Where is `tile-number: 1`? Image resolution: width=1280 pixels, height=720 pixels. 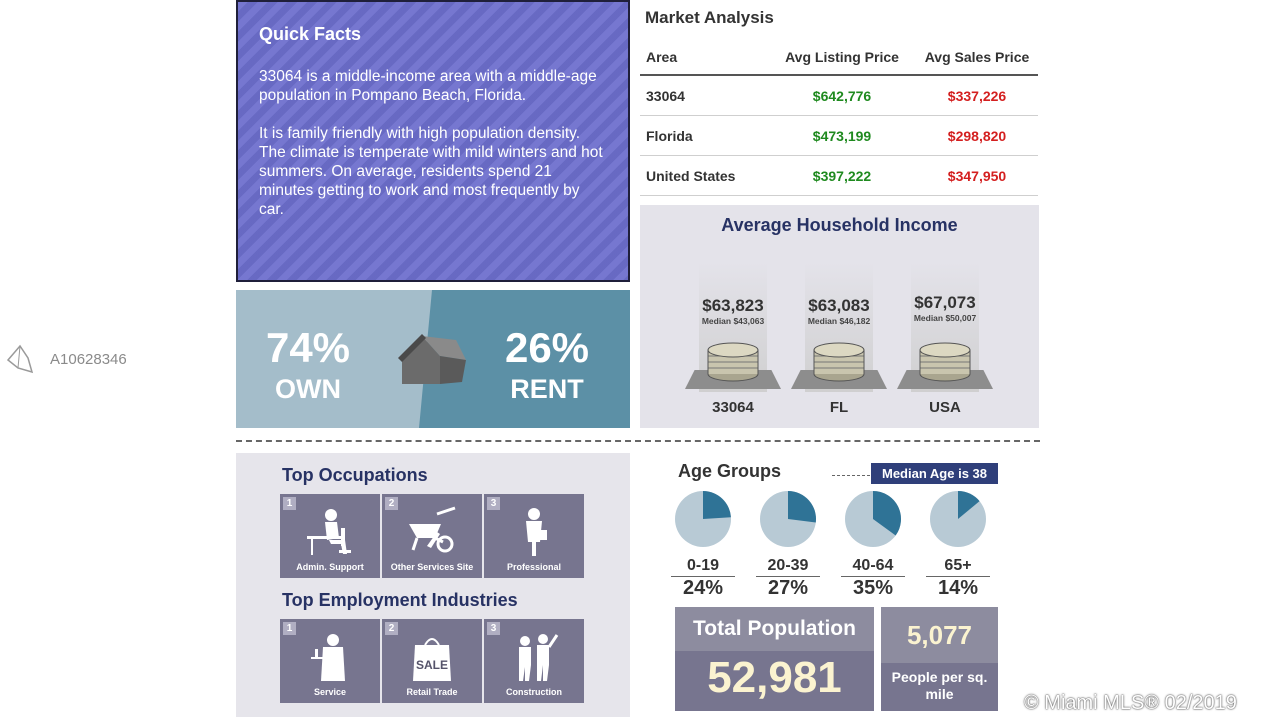
tile-number: 1 is located at coordinates (289, 503).